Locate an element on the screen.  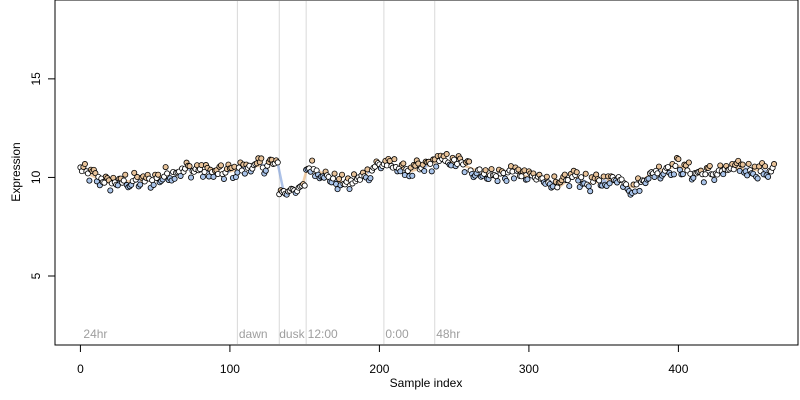
y-tick-label-0: 5 is located at coordinates (36, 275).